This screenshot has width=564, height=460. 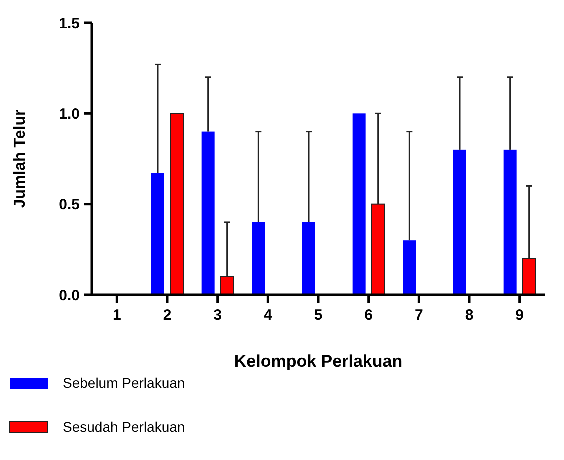 What do you see at coordinates (20, 159) in the screenshot?
I see `y-axis-title: Jumlah Telur` at bounding box center [20, 159].